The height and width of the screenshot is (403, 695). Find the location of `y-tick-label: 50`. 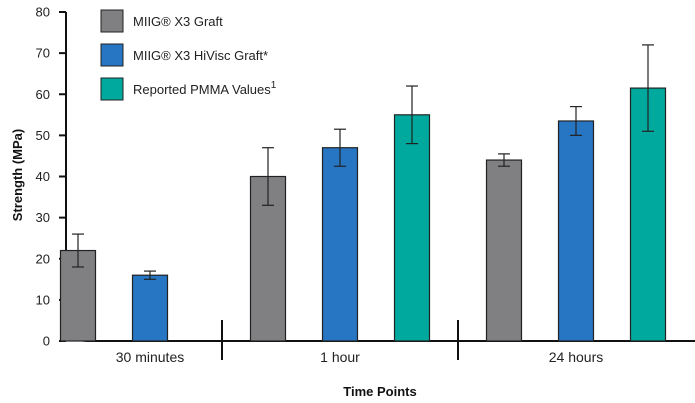

y-tick-label: 50 is located at coordinates (43, 135).